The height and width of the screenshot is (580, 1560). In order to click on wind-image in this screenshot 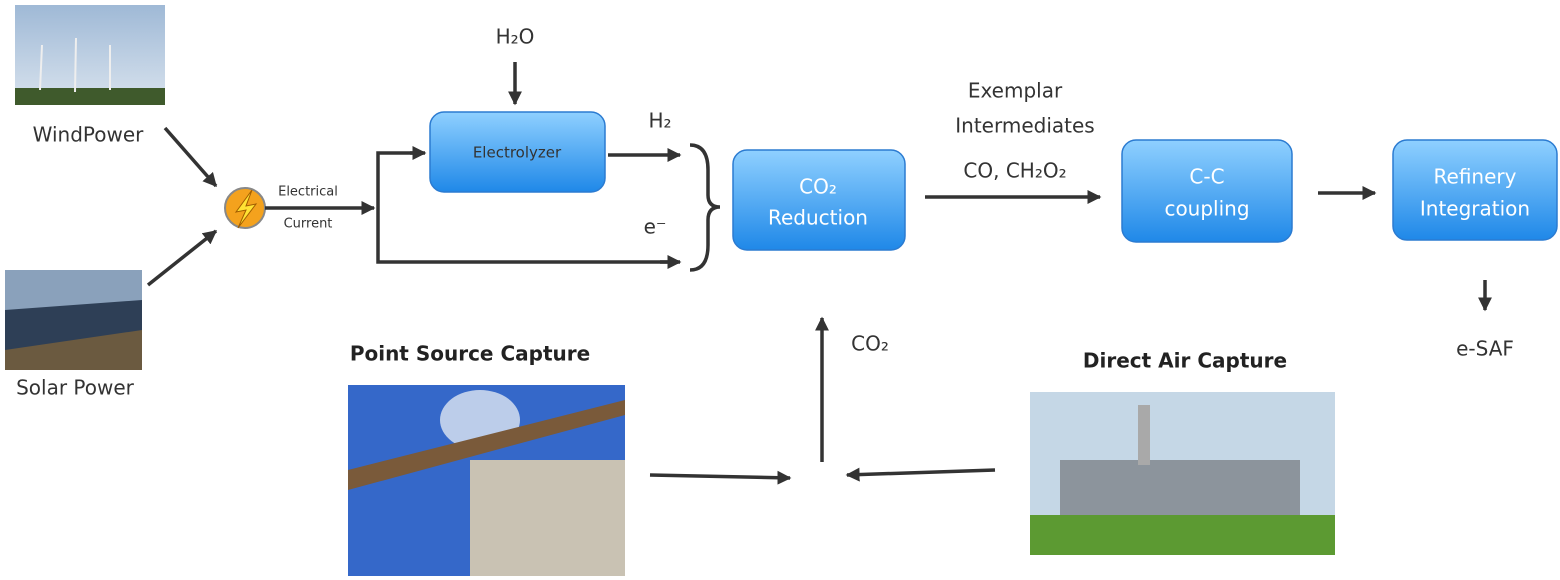, I will do `click(90, 55)`.